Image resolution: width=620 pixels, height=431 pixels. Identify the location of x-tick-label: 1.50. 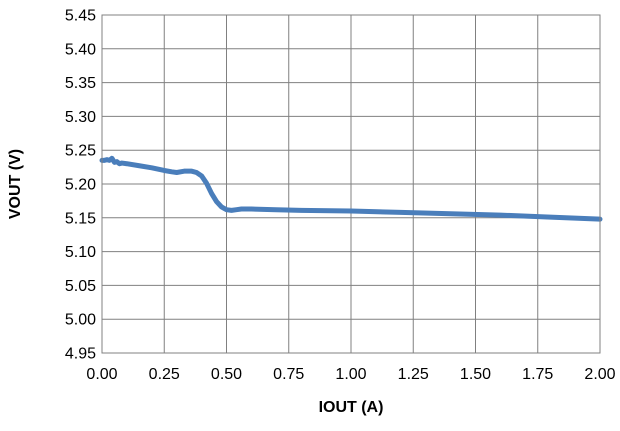
(475, 374).